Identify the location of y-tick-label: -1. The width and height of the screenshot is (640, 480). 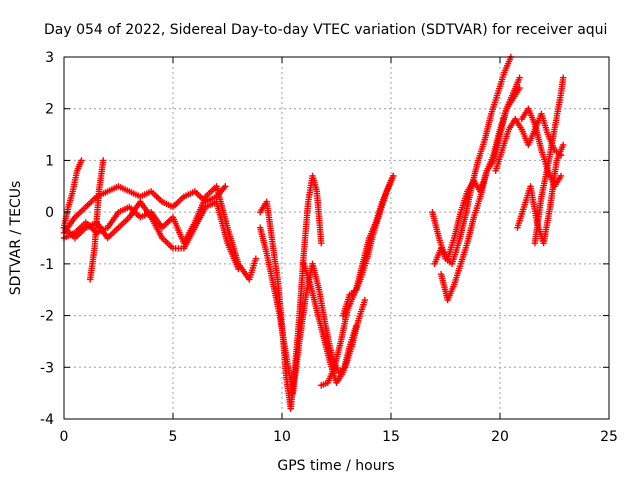
(47, 265).